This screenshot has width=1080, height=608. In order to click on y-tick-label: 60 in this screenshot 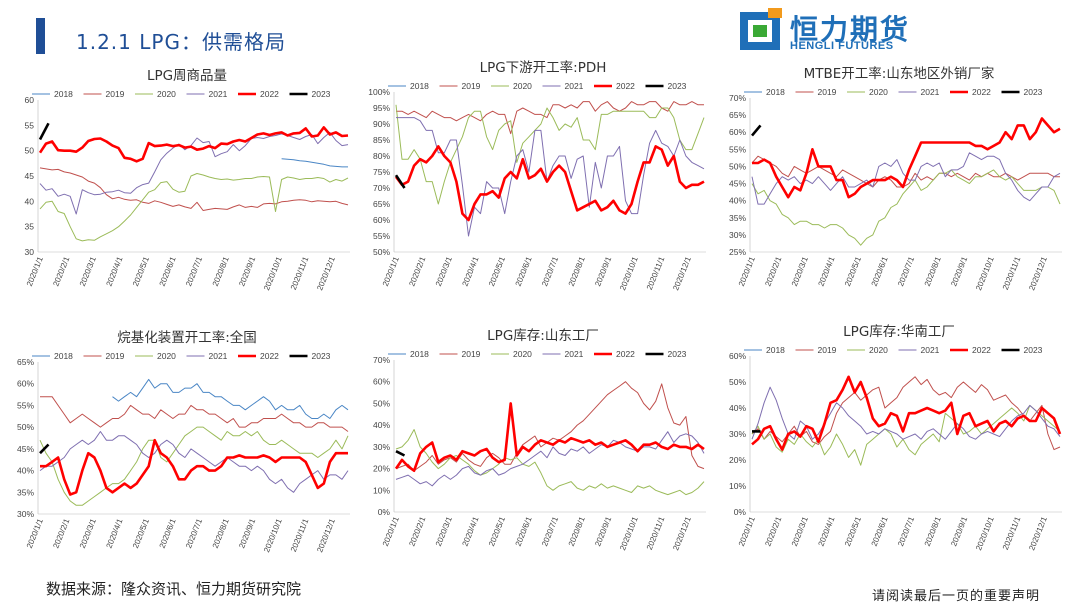, I will do `click(30, 100)`.